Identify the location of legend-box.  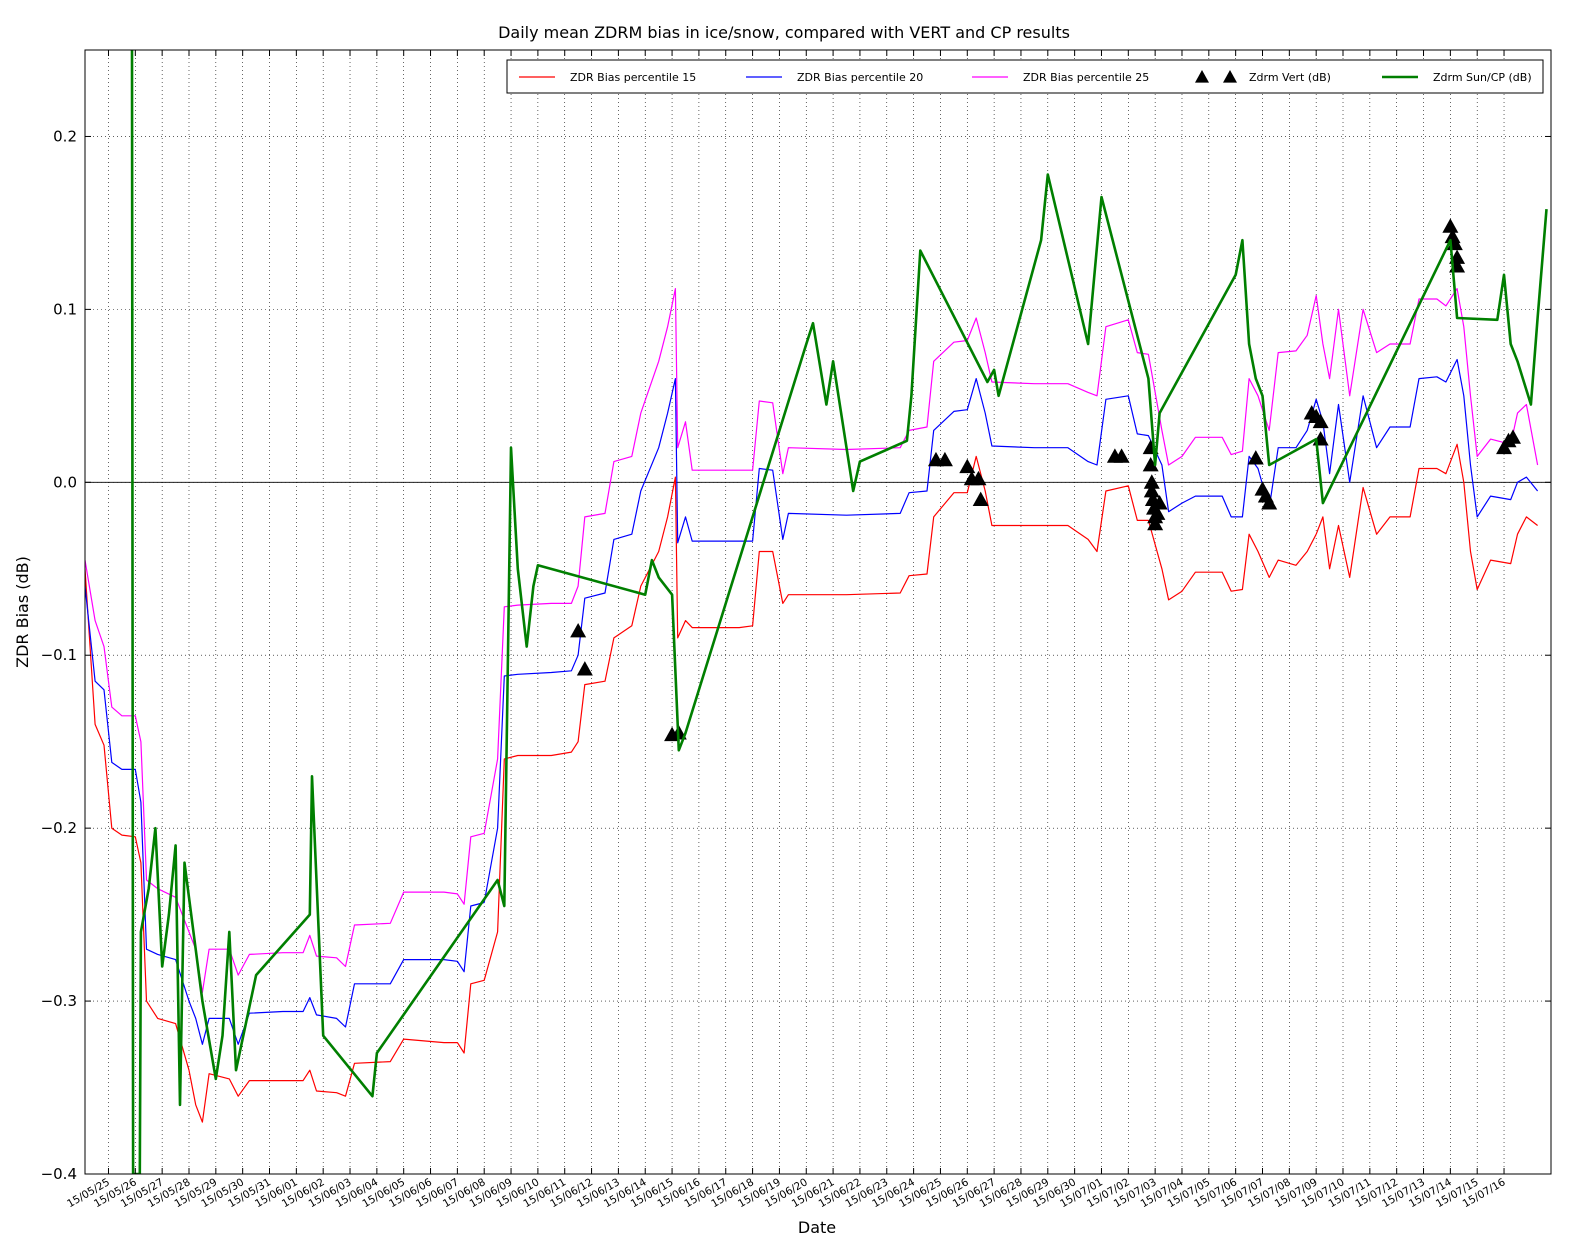
(1025, 76).